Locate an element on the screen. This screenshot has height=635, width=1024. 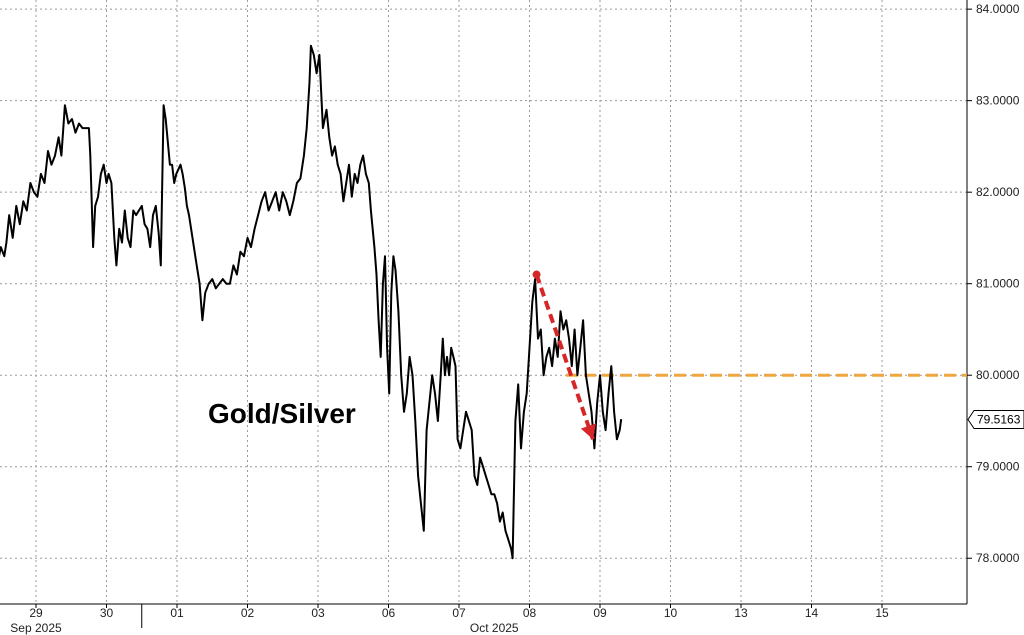
last-value-tag: 79.5163 is located at coordinates (995, 419).